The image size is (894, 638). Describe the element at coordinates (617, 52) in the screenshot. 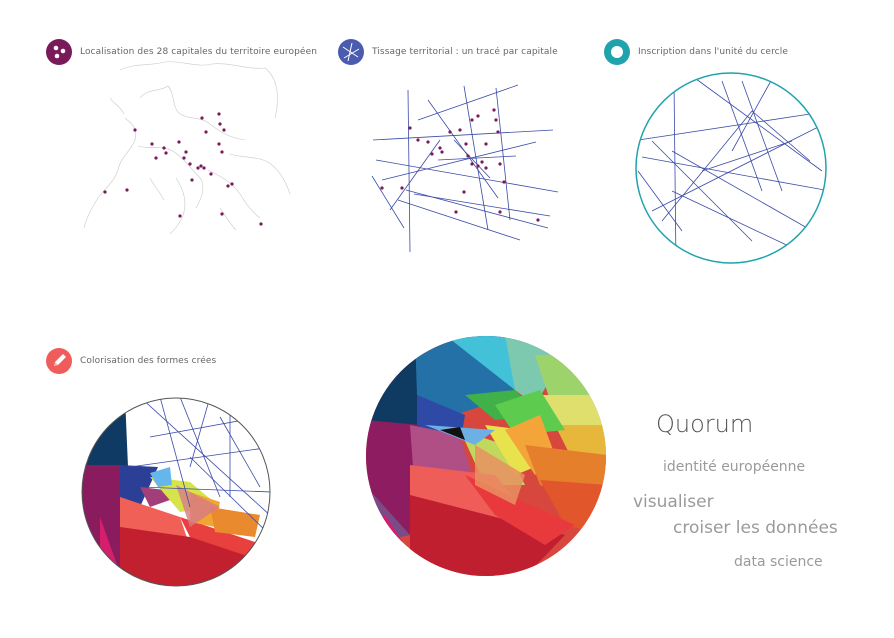

I see `ring-icon` at that location.